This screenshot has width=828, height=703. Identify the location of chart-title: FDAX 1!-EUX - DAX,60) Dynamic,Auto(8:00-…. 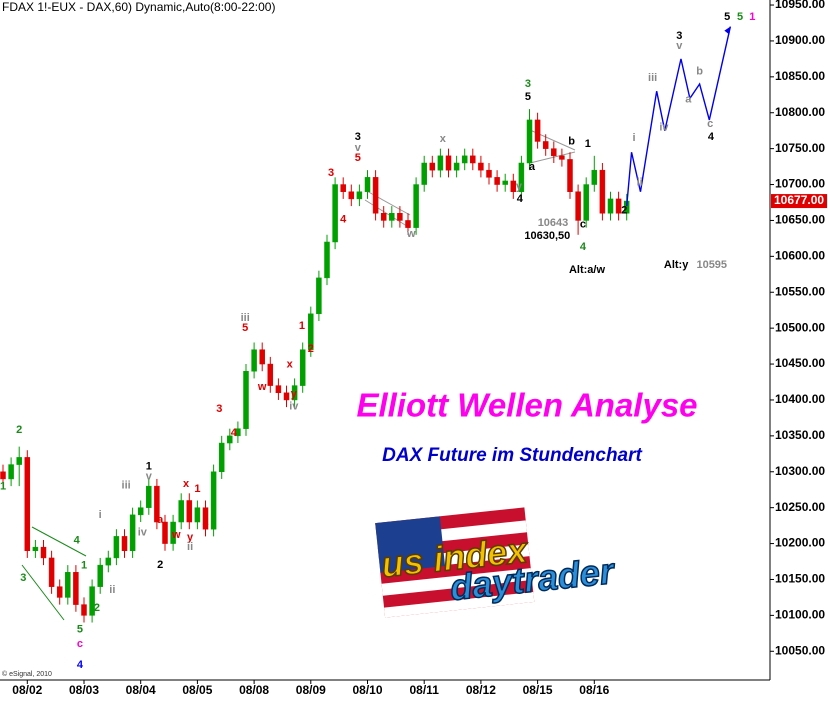
(138, 7).